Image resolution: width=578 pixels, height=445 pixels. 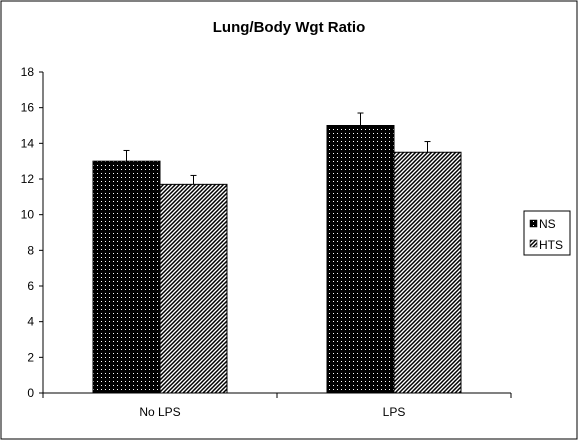 I want to click on y-tick-label: 10, so click(x=28, y=215).